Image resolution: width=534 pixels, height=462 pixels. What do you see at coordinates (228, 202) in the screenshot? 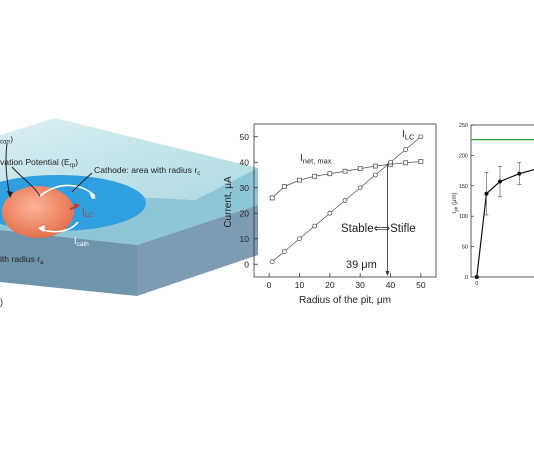
I see `y-axis-label: Current, μA` at bounding box center [228, 202].